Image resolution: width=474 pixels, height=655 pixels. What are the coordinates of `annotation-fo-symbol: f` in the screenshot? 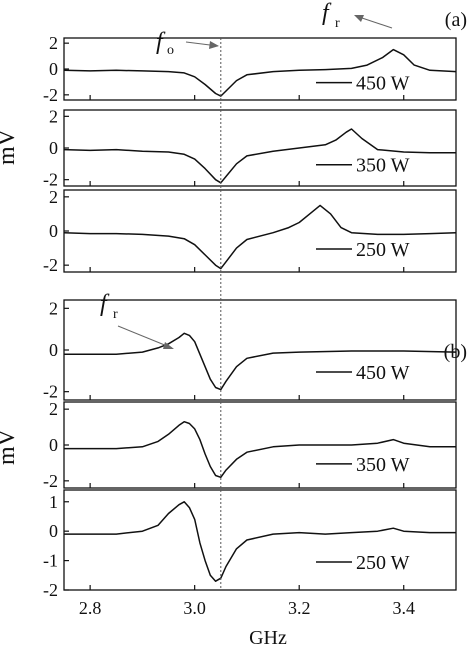 It's located at (161, 42).